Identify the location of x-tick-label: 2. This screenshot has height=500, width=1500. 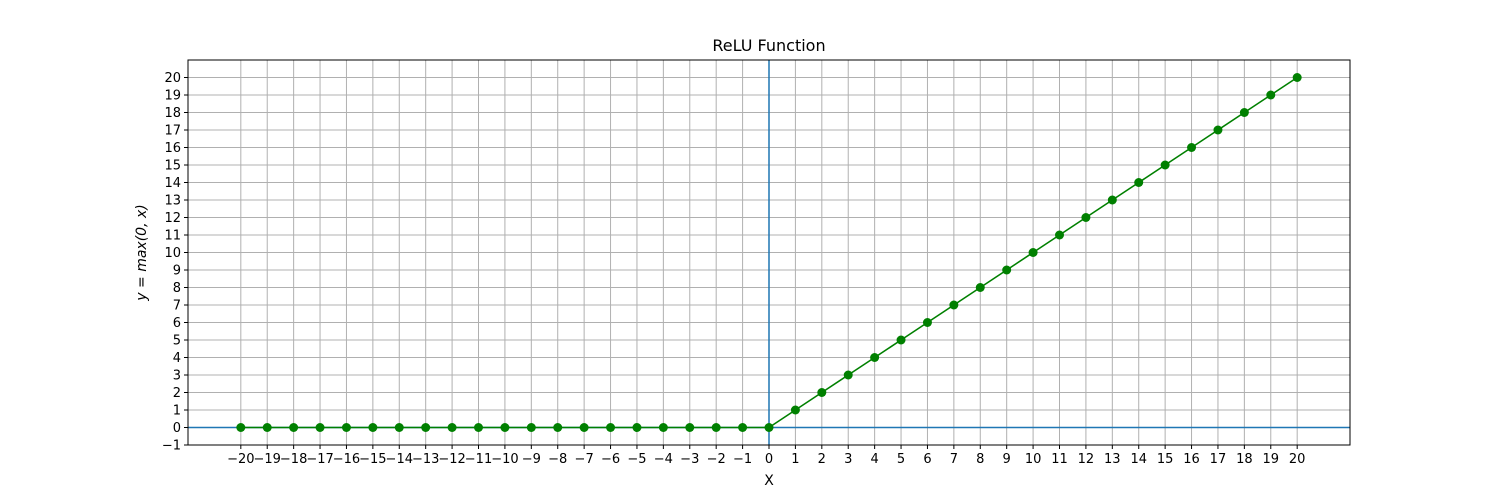
(822, 459).